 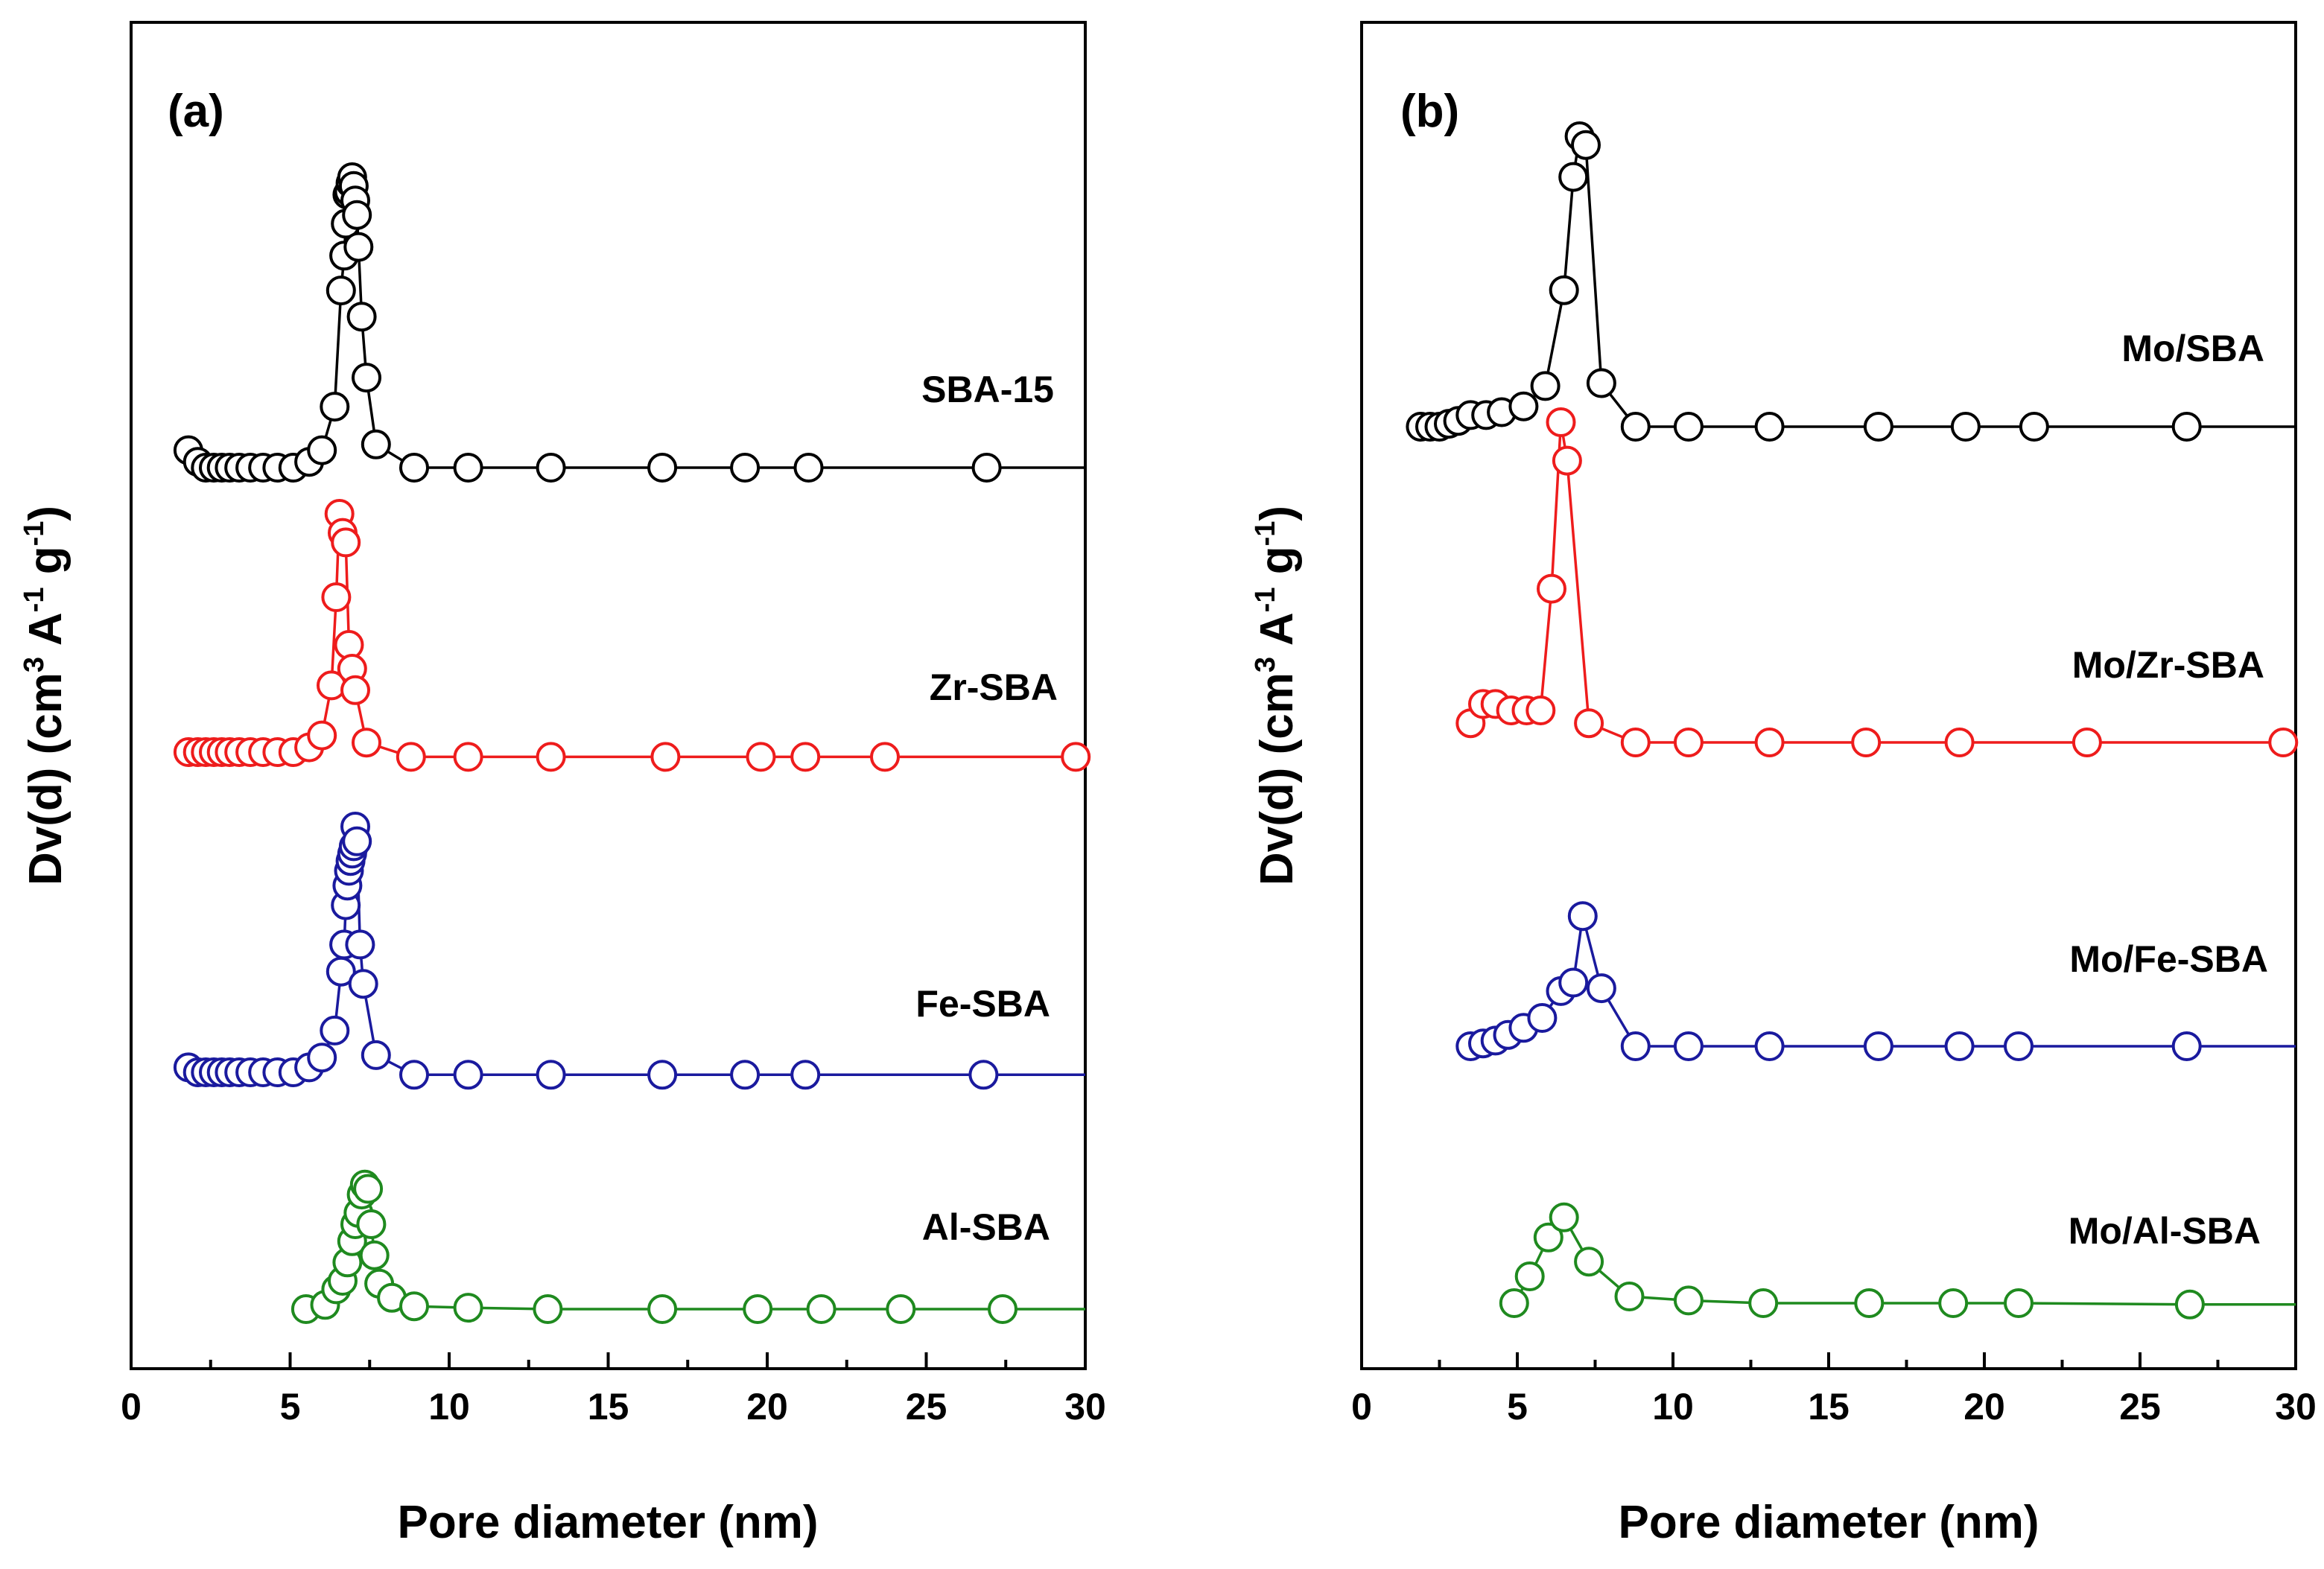 I want to click on x-tick-label: 20, so click(x=1984, y=1407).